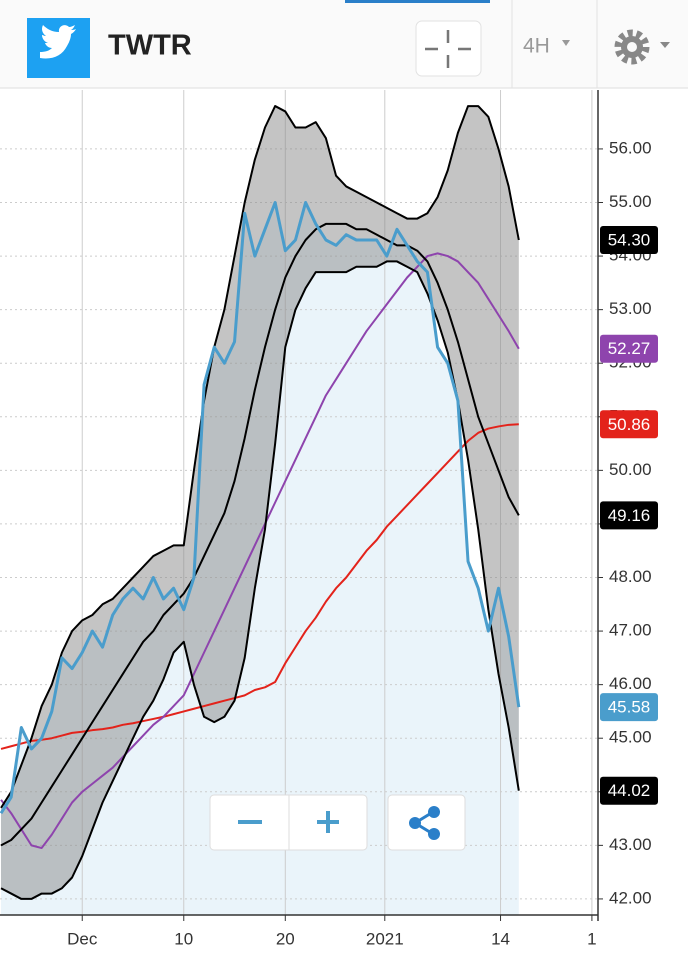  I want to click on x-tick-label: 20, so click(285, 938).